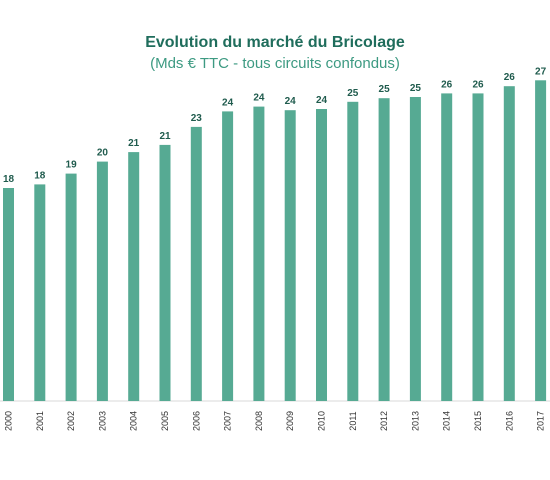 This screenshot has width=550, height=480. Describe the element at coordinates (40, 421) in the screenshot. I see `x-tick-label-2001: 2001` at that location.